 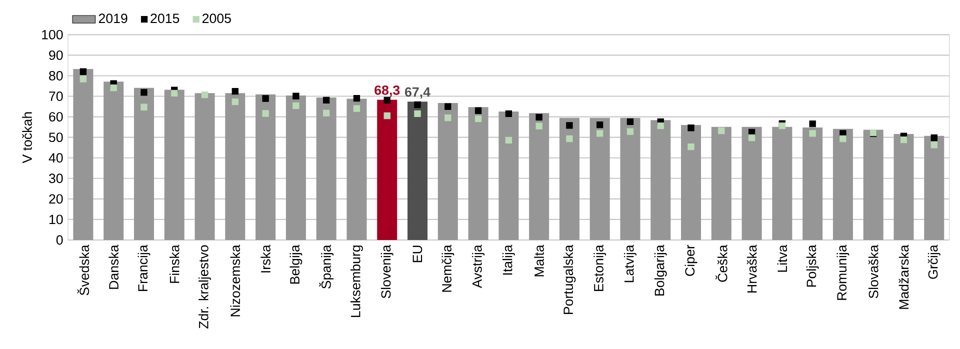 What do you see at coordinates (144, 268) in the screenshot?
I see `x-tick-label: Francija` at bounding box center [144, 268].